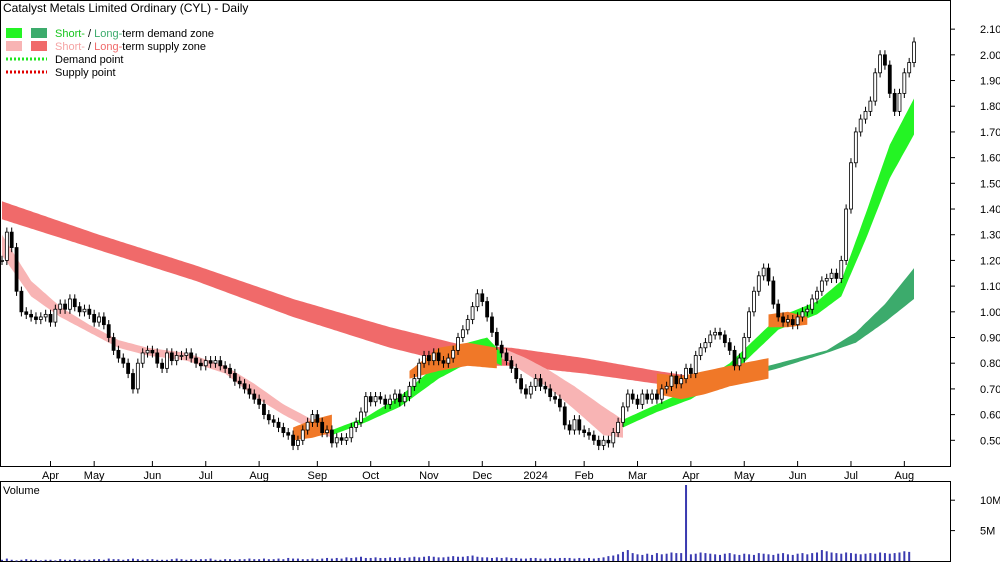 The image size is (1000, 567). Describe the element at coordinates (85, 73) in the screenshot. I see `legend-label-part: Supply point` at that location.